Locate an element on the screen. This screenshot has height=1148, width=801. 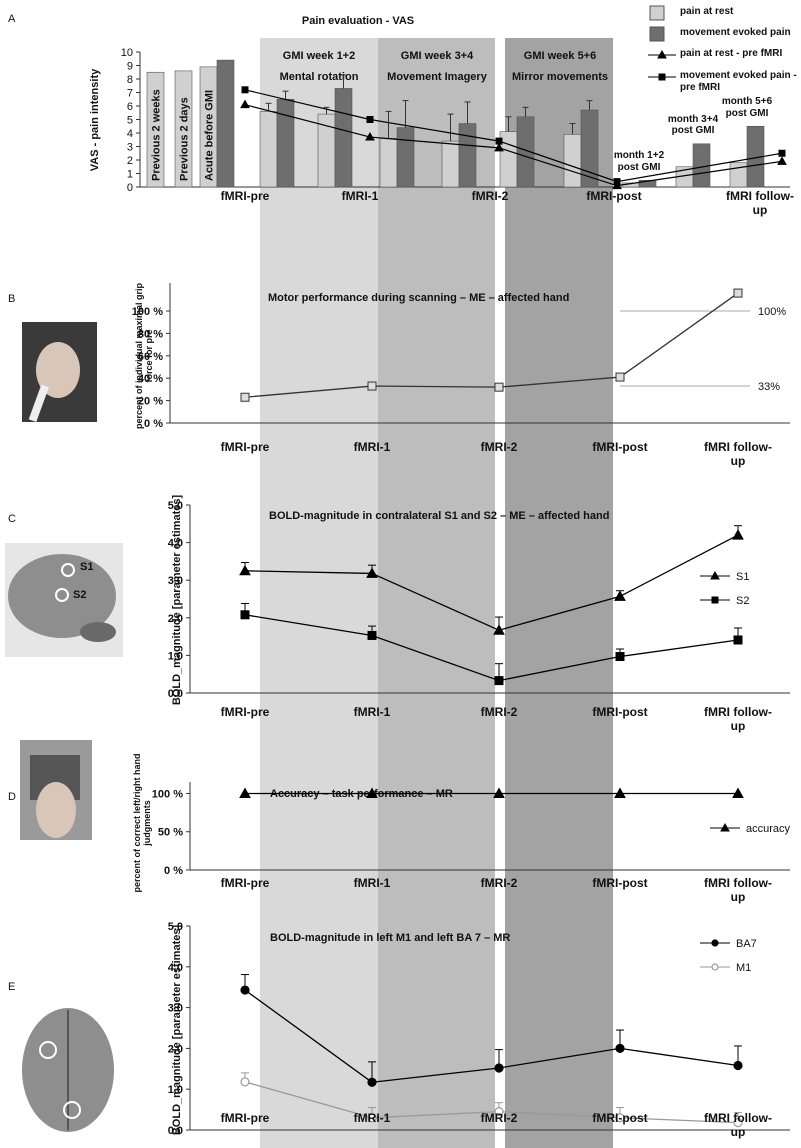
legend-label: pain at rest is located at coordinates (706, 11).